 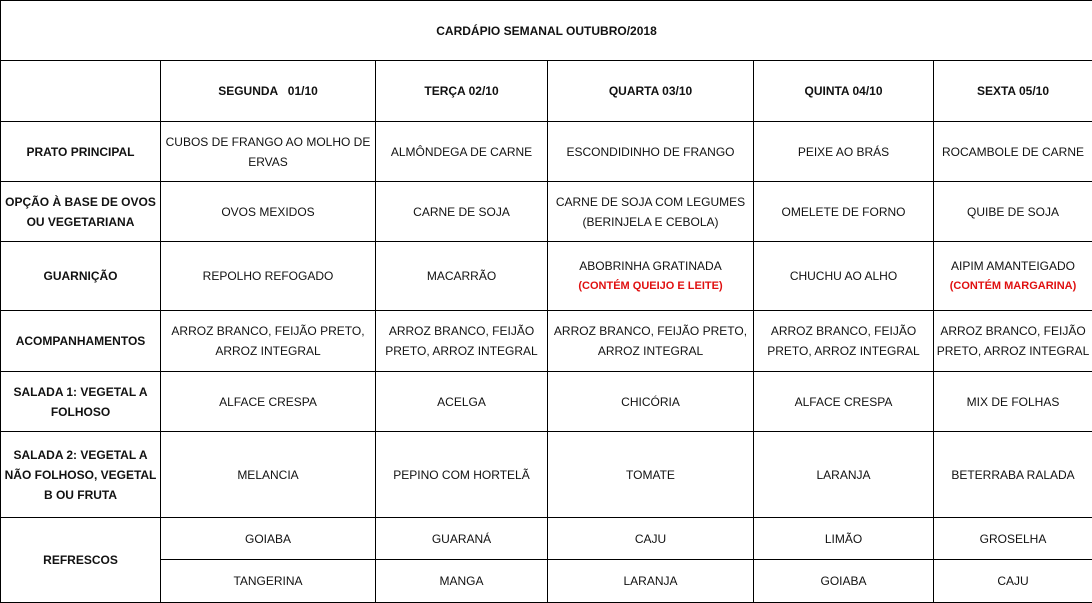 I want to click on menu-cell: ACELGA, so click(x=461, y=401).